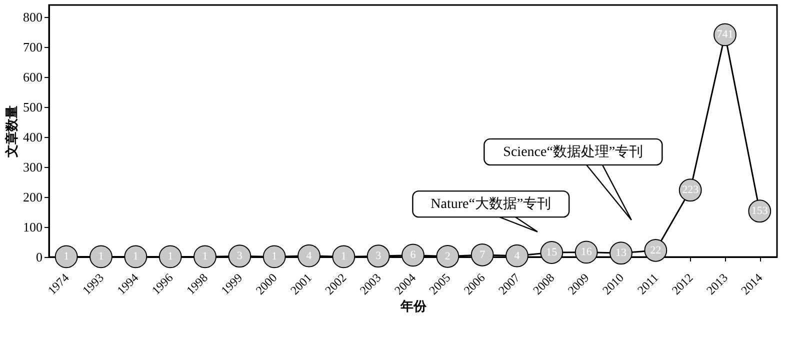 The image size is (805, 337). I want to click on y-tick-label: 300, so click(32, 167).